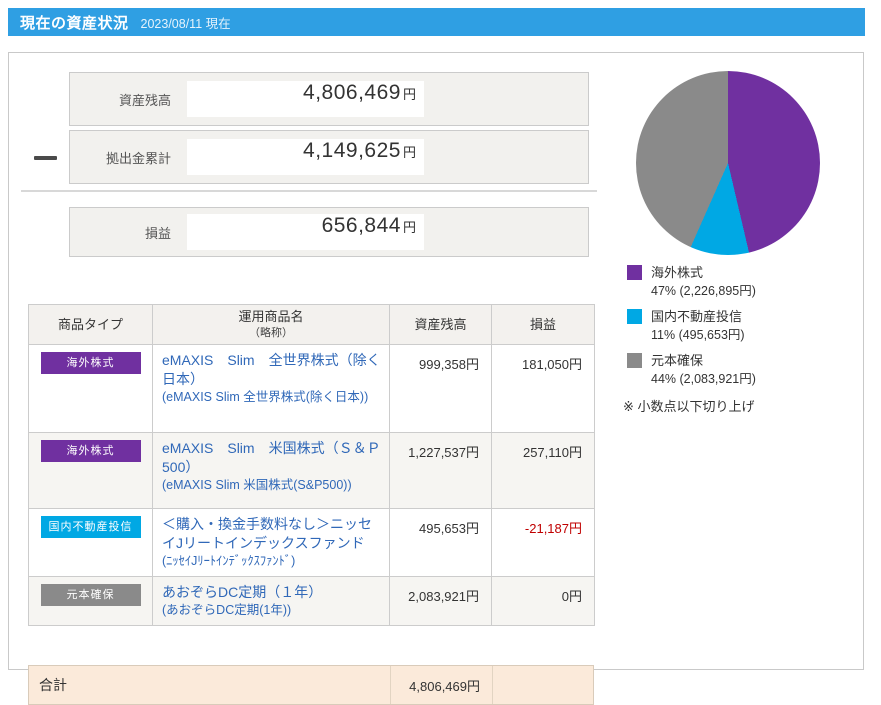 This screenshot has width=881, height=705. Describe the element at coordinates (543, 470) in the screenshot. I see `profit-loss-cell: 257,110円` at that location.